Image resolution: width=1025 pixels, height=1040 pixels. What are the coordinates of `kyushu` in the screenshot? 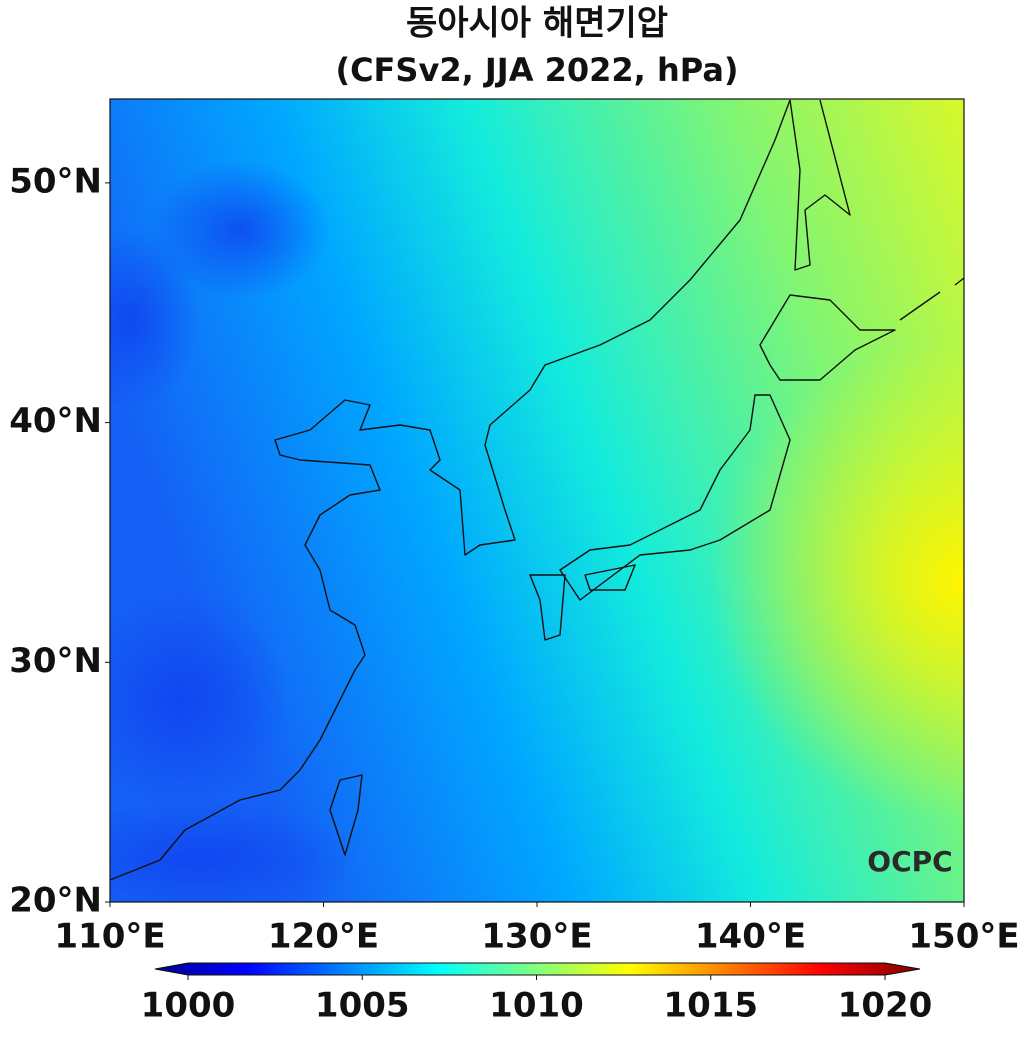 It's located at (547, 607).